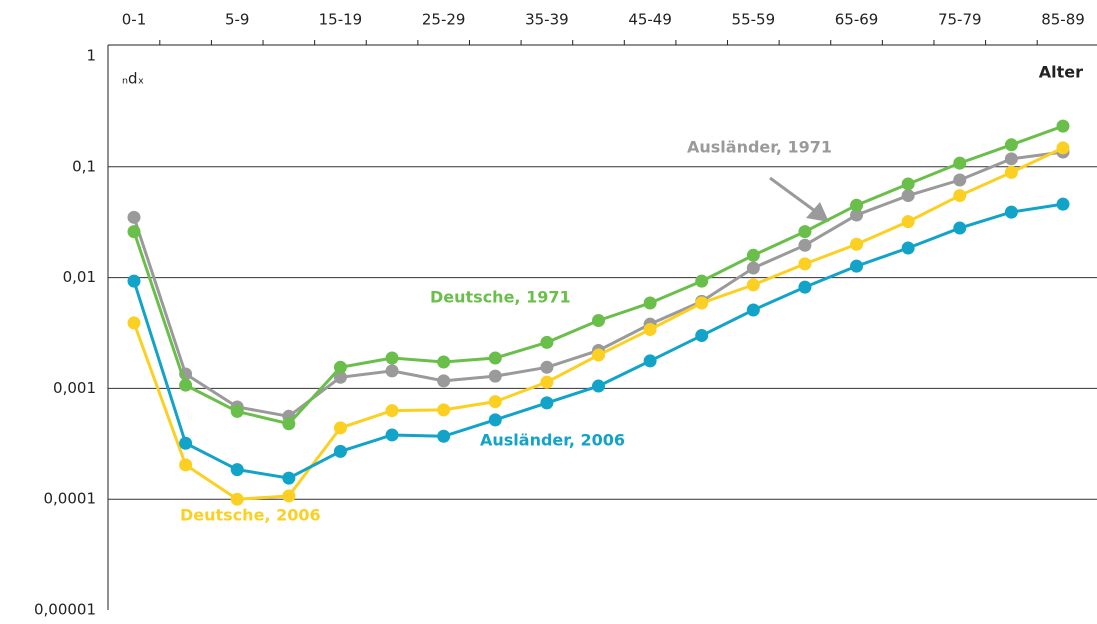 This screenshot has height=624, width=1097. Describe the element at coordinates (250, 515) in the screenshot. I see `series-label: Deutsche, 2006` at that location.